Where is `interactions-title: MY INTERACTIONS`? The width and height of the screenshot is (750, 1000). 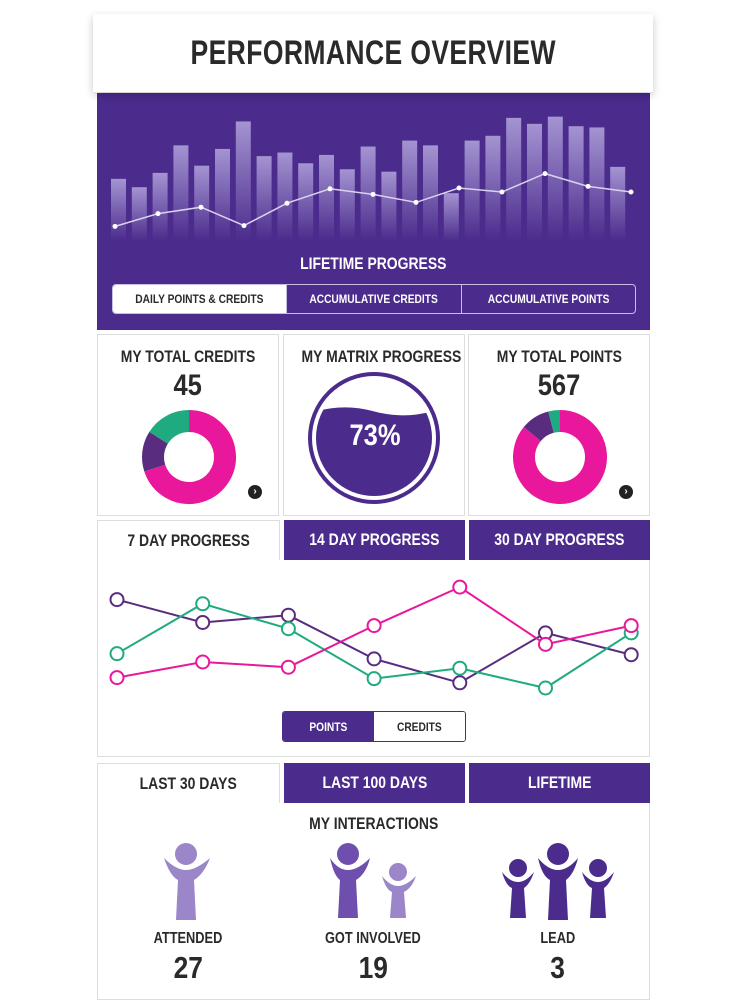 interactions-title: MY INTERACTIONS is located at coordinates (373, 823).